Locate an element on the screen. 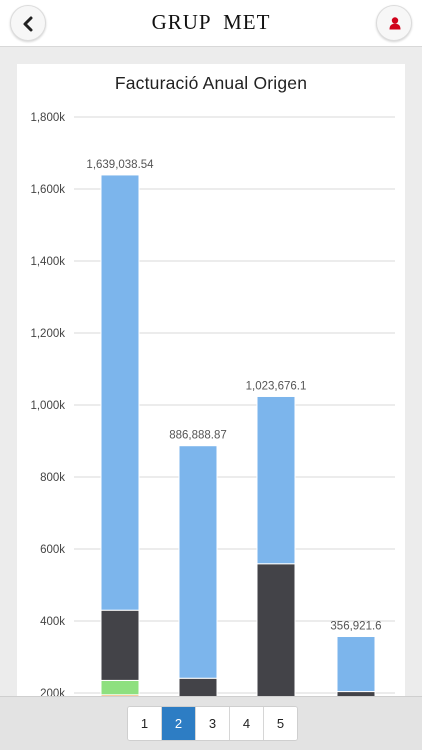 The width and height of the screenshot is (422, 750). y-tick-label: 1,800k is located at coordinates (47, 118).